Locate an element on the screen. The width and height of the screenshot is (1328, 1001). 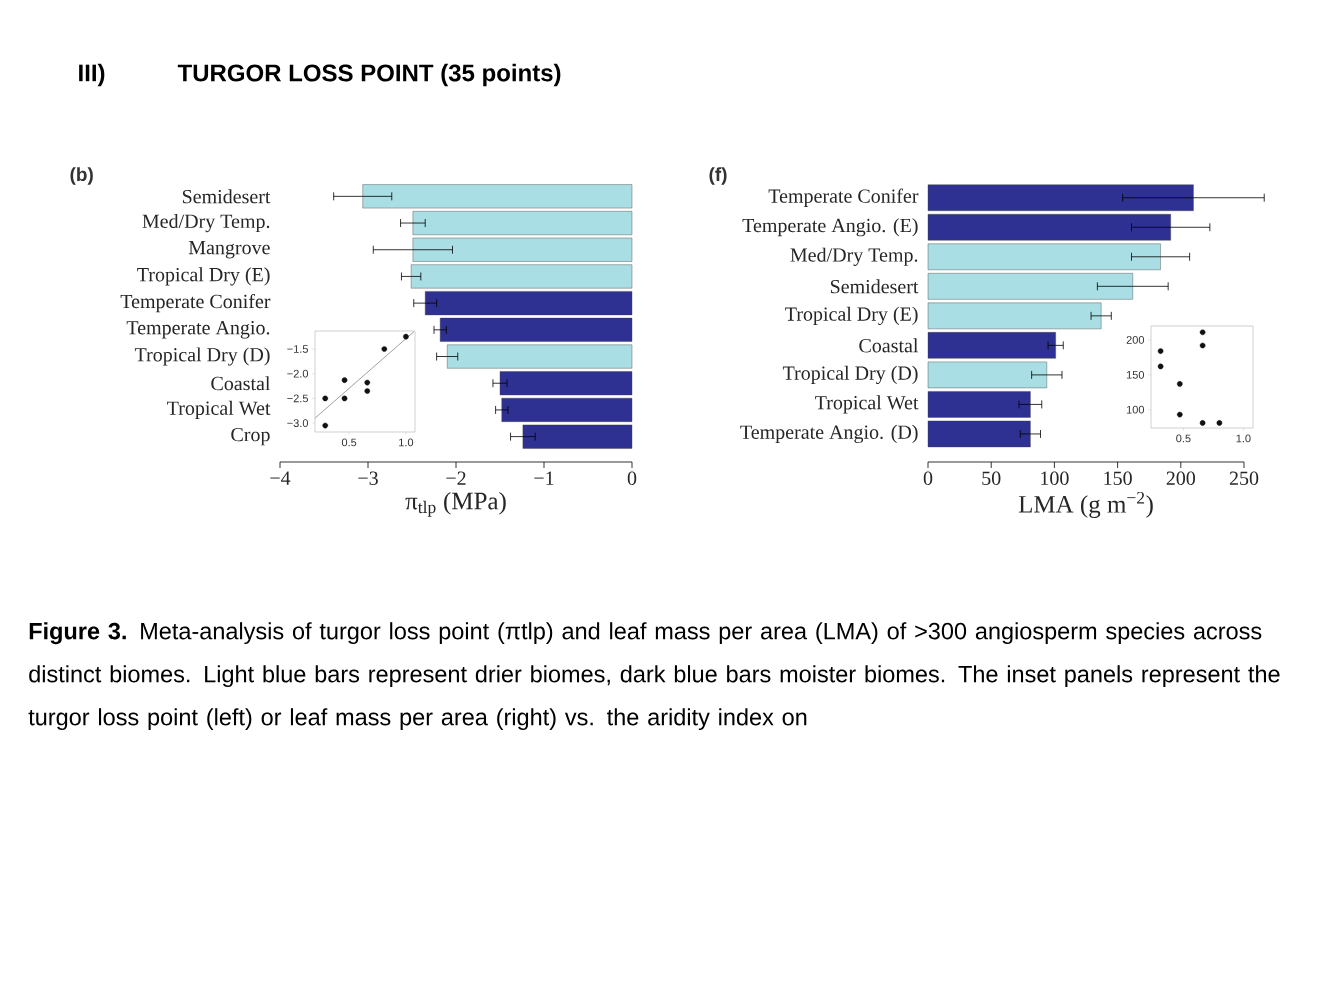
x-tick-label: −2 is located at coordinates (456, 478).